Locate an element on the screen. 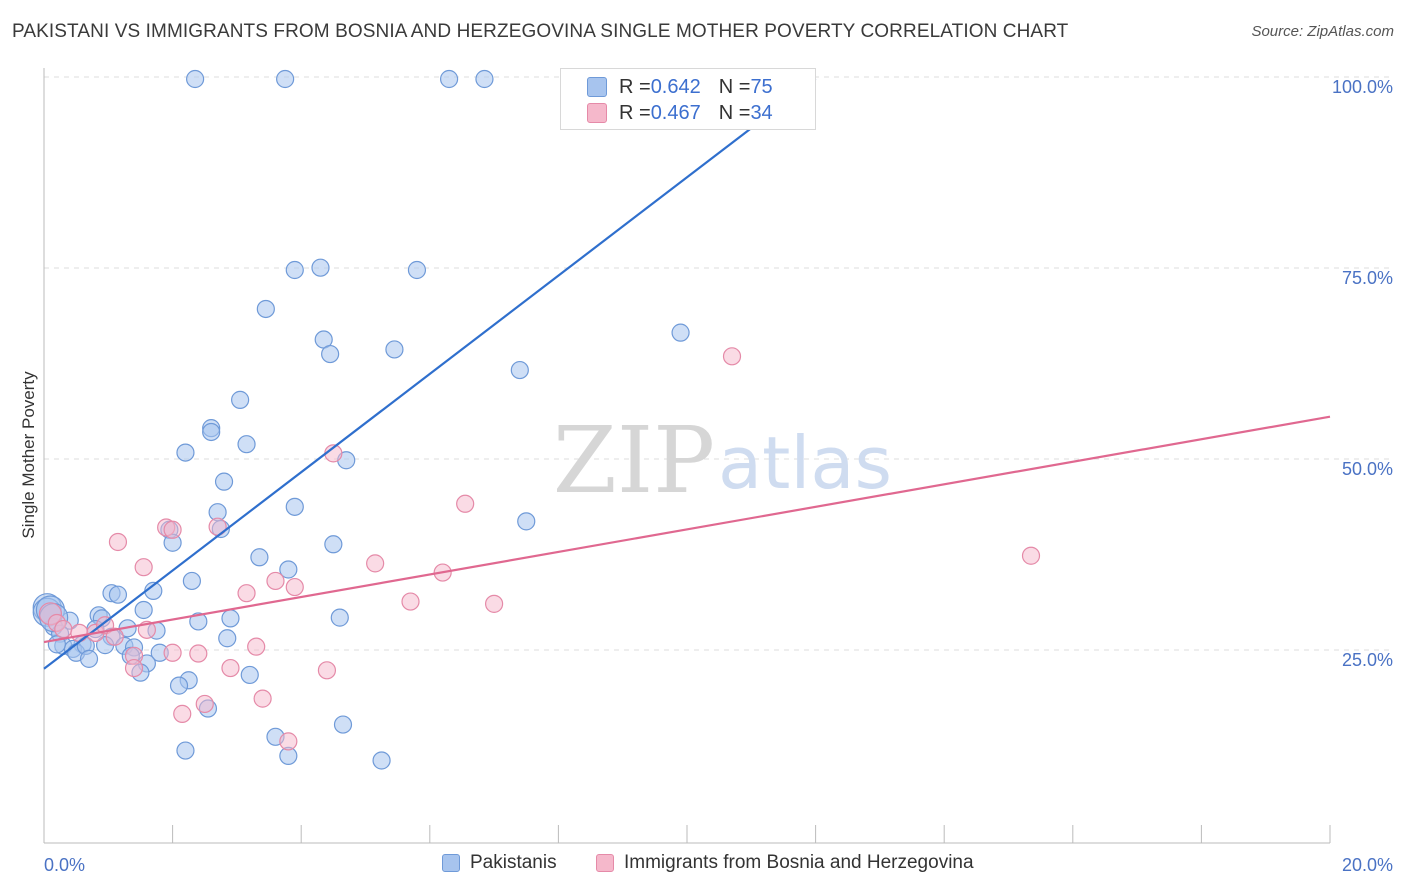 This screenshot has height=892, width=1406. legend-swatch-pakistani is located at coordinates (597, 87).